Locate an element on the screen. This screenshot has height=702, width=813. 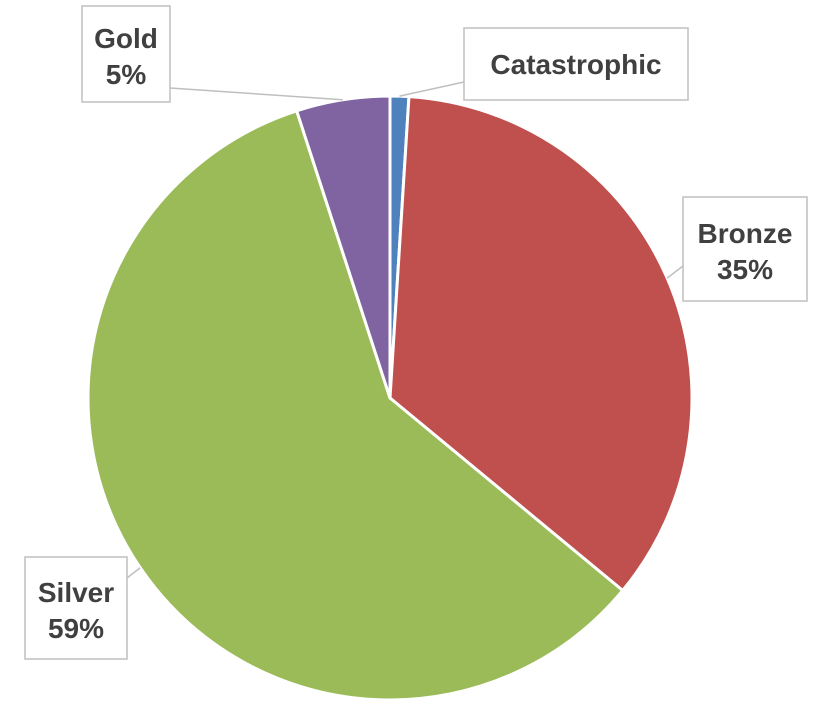
data-label-name-catastrophic: Catastrophic is located at coordinates (575, 64).